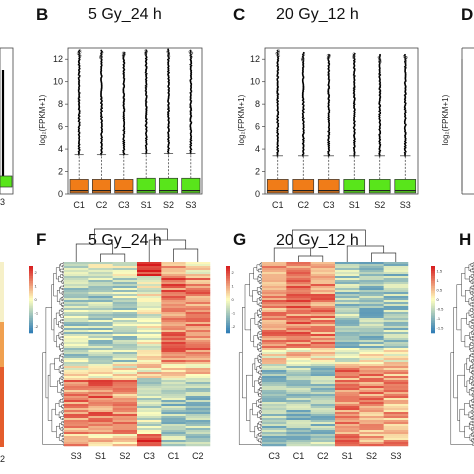  Describe the element at coordinates (42, 119) in the screenshot. I see `boxplot-b-ylabel: log₂(FPKM+1)` at that location.